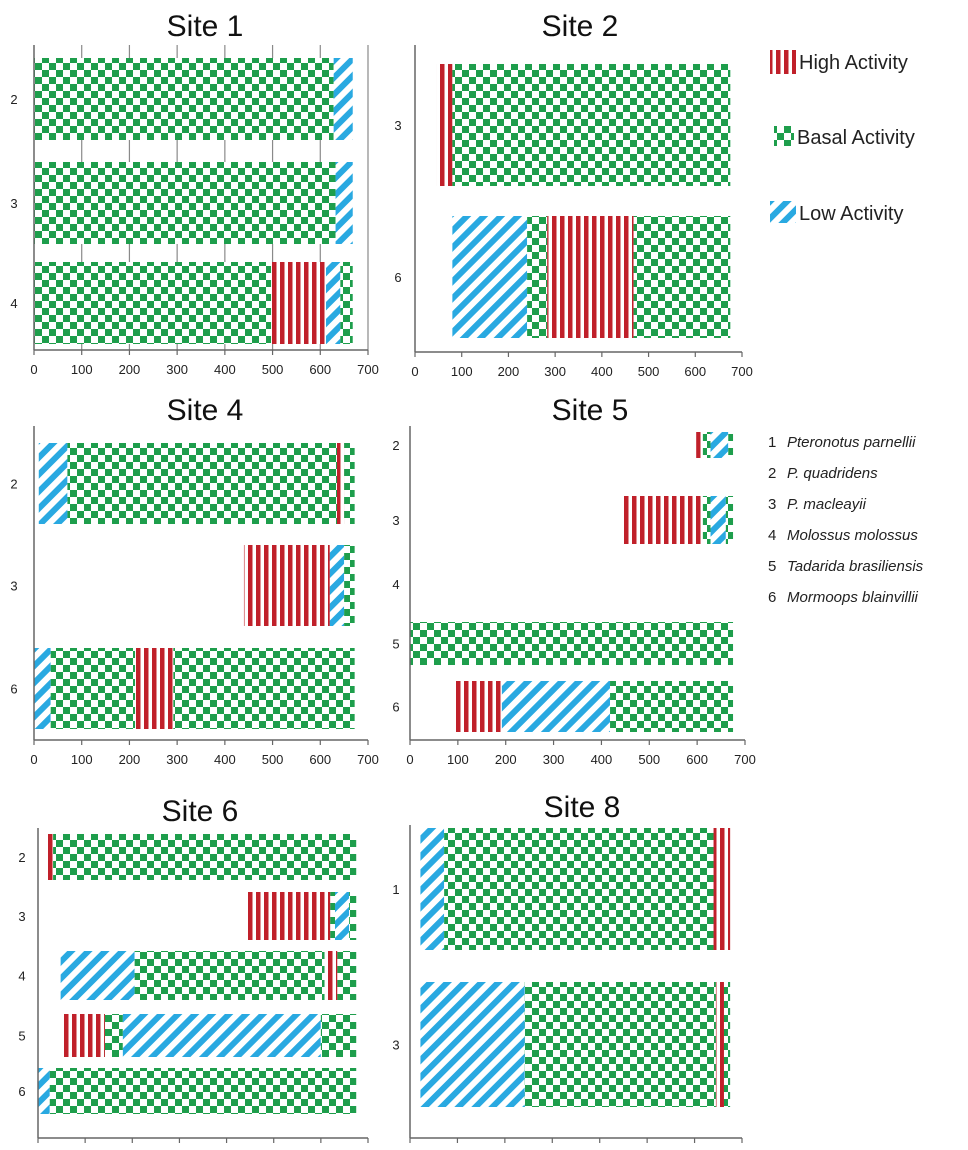 Image resolution: width=968 pixels, height=1150 pixels. Describe the element at coordinates (582, 807) in the screenshot. I see `panel-title: Site 8` at that location.